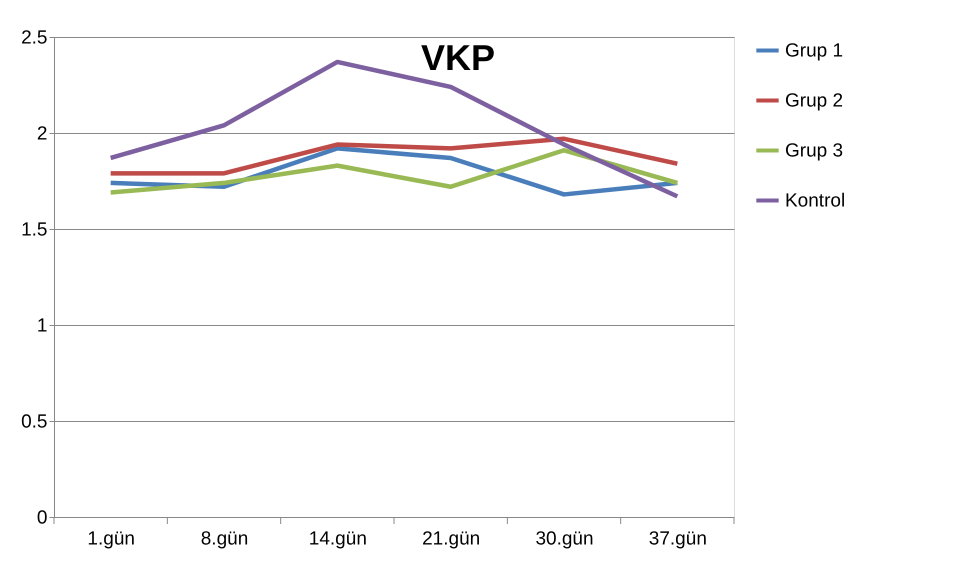 The width and height of the screenshot is (960, 578). Describe the element at coordinates (458, 57) in the screenshot. I see `chart-title: VKP` at that location.